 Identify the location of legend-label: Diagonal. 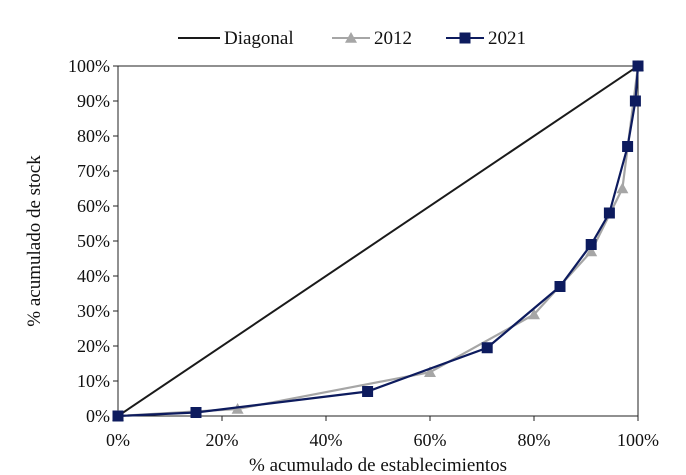
(259, 38).